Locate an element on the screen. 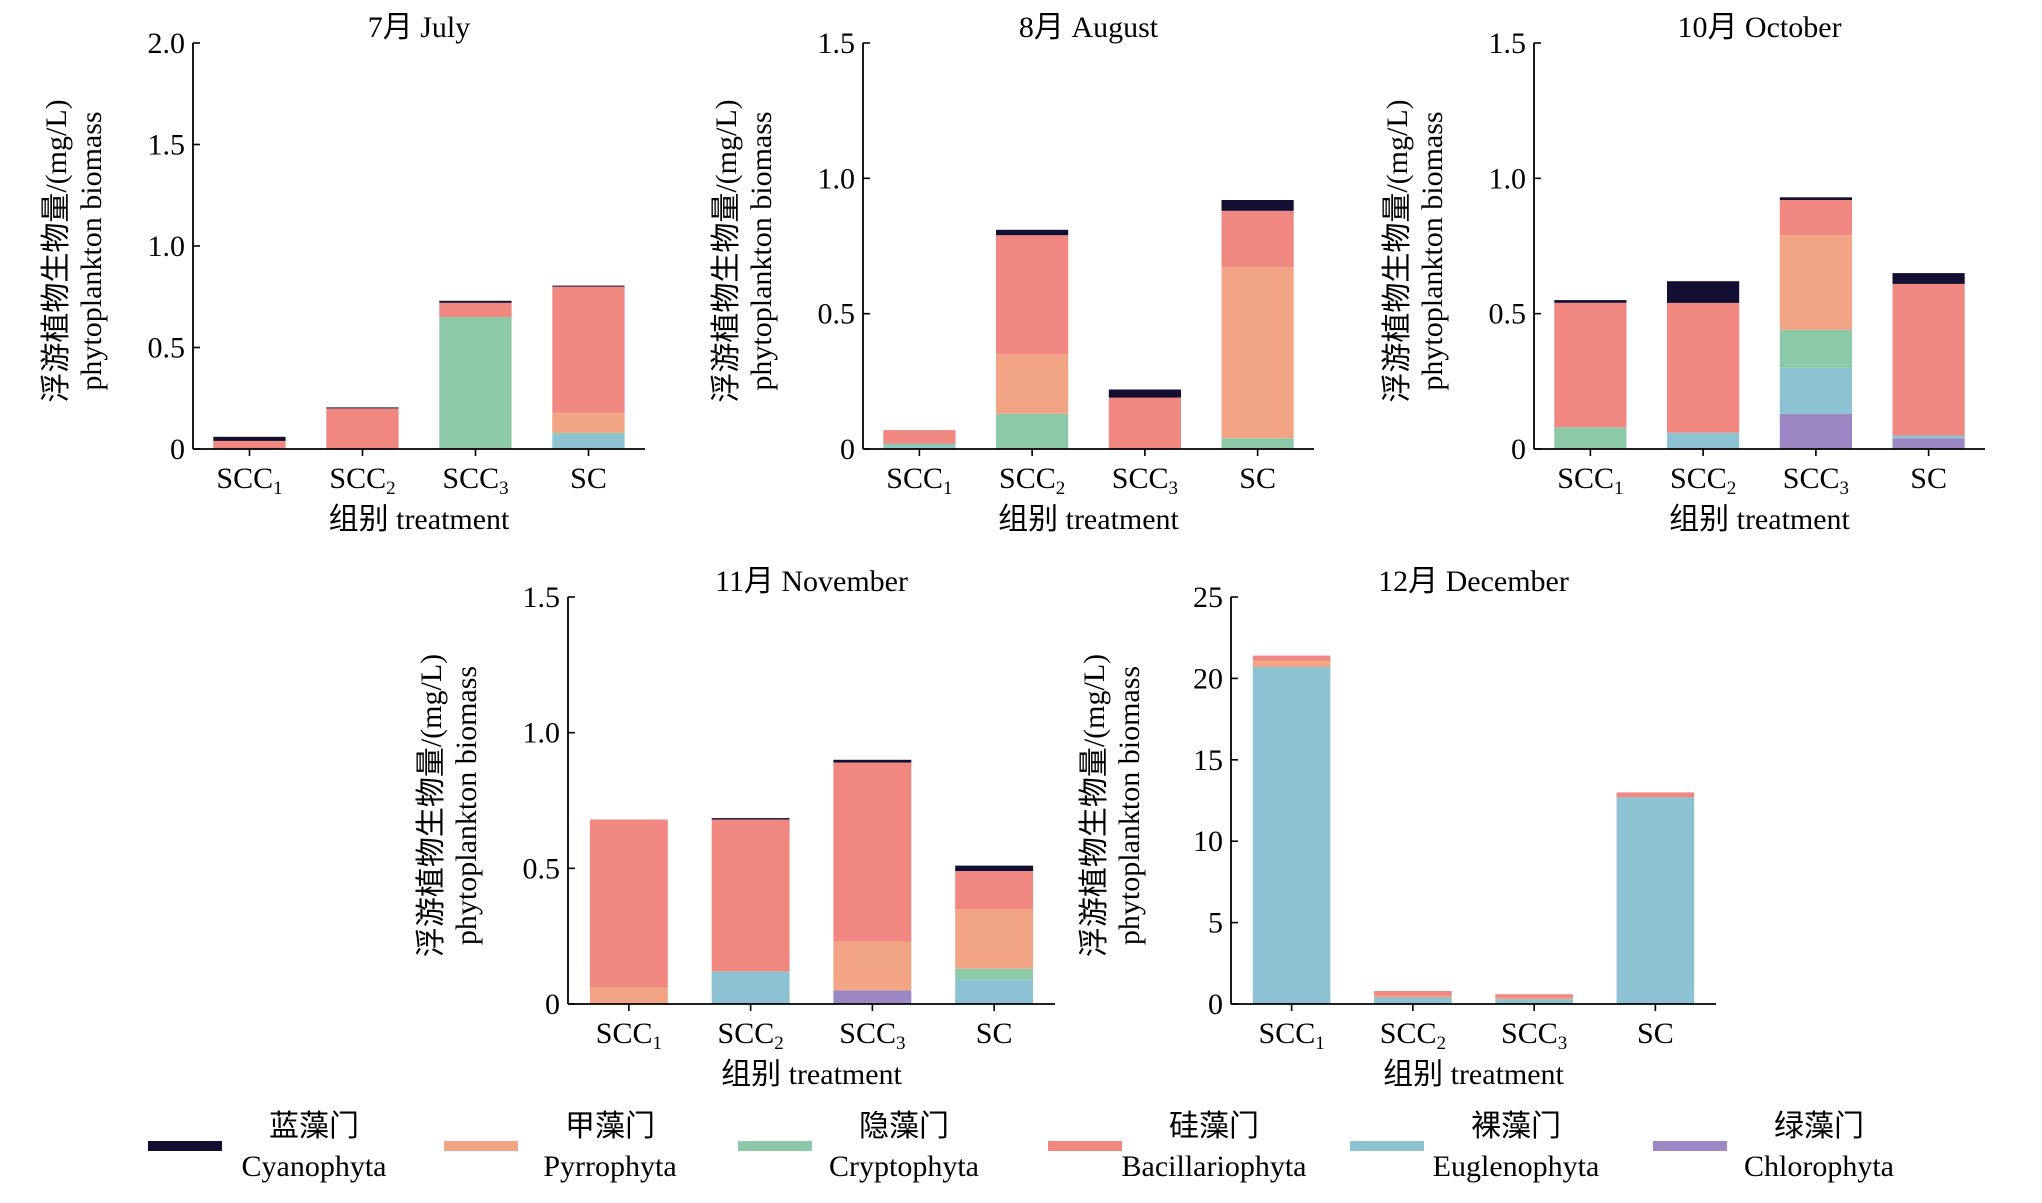  legend-label-zh: 硅藻门 is located at coordinates (1214, 1126).